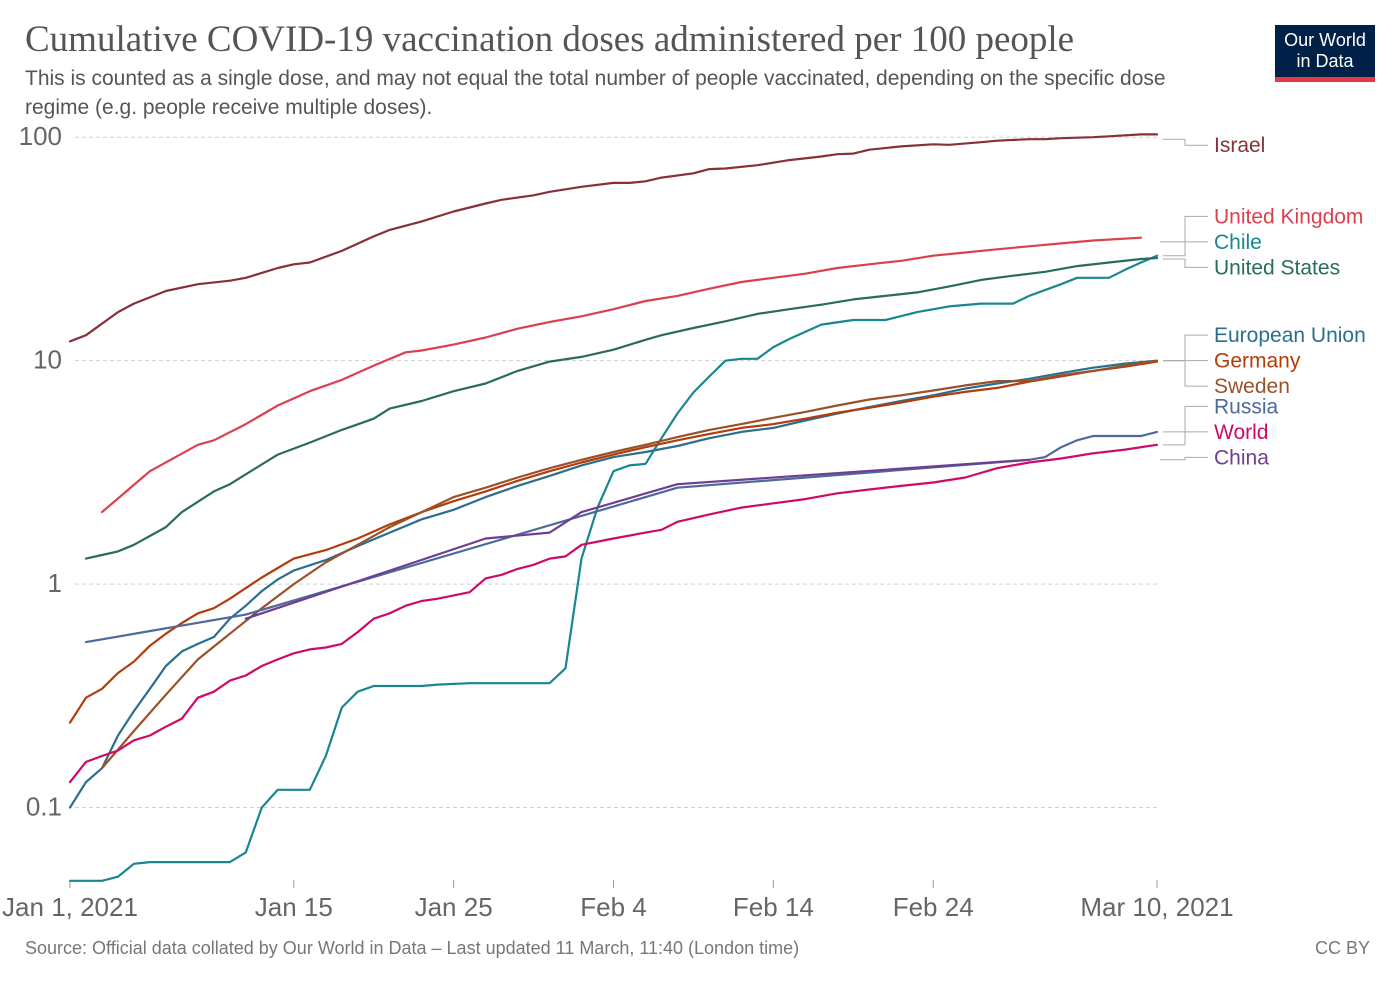  I want to click on y-tick-label: 100, so click(40, 136).